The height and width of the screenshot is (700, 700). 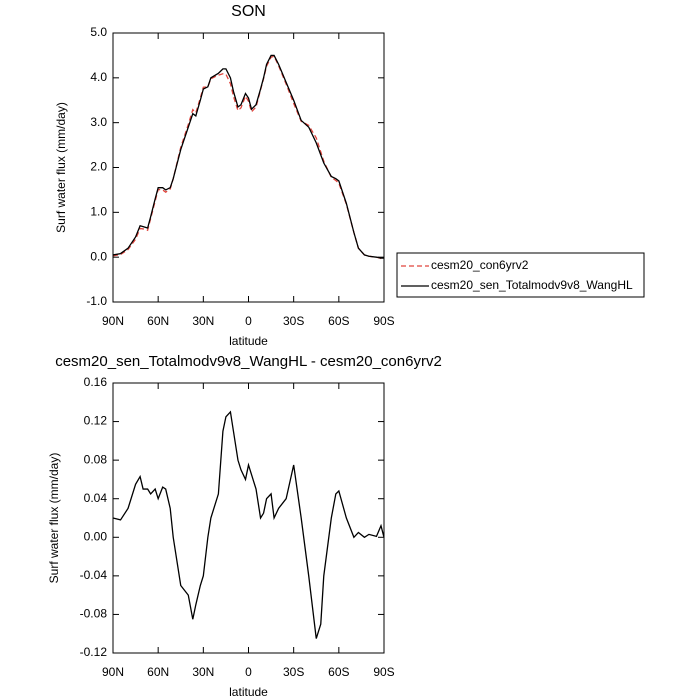 I want to click on y-tick-label: -0.12, so click(x=94, y=652).